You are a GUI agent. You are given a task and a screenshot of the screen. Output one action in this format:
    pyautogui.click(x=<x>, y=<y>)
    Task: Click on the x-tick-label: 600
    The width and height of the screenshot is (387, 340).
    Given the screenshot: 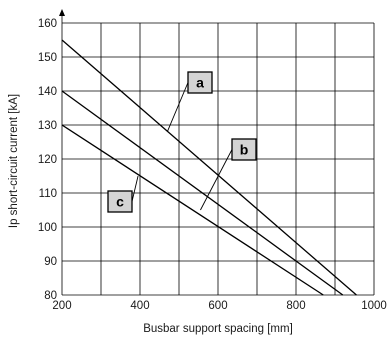 What is the action you would take?
    pyautogui.click(x=217, y=306)
    